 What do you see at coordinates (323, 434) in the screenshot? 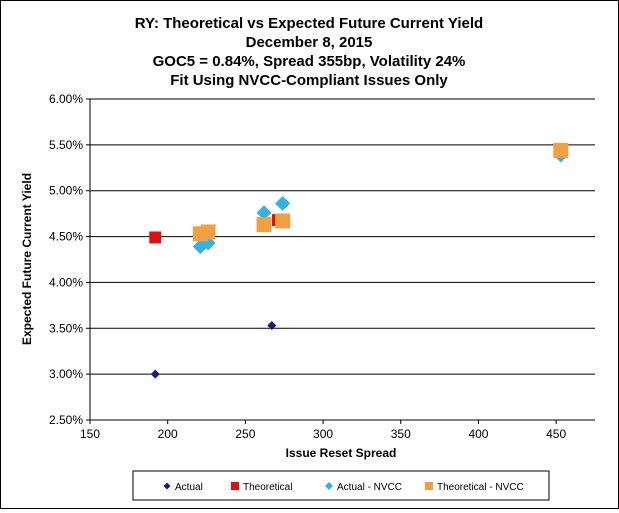
I see `x-tick-label: 300` at bounding box center [323, 434].